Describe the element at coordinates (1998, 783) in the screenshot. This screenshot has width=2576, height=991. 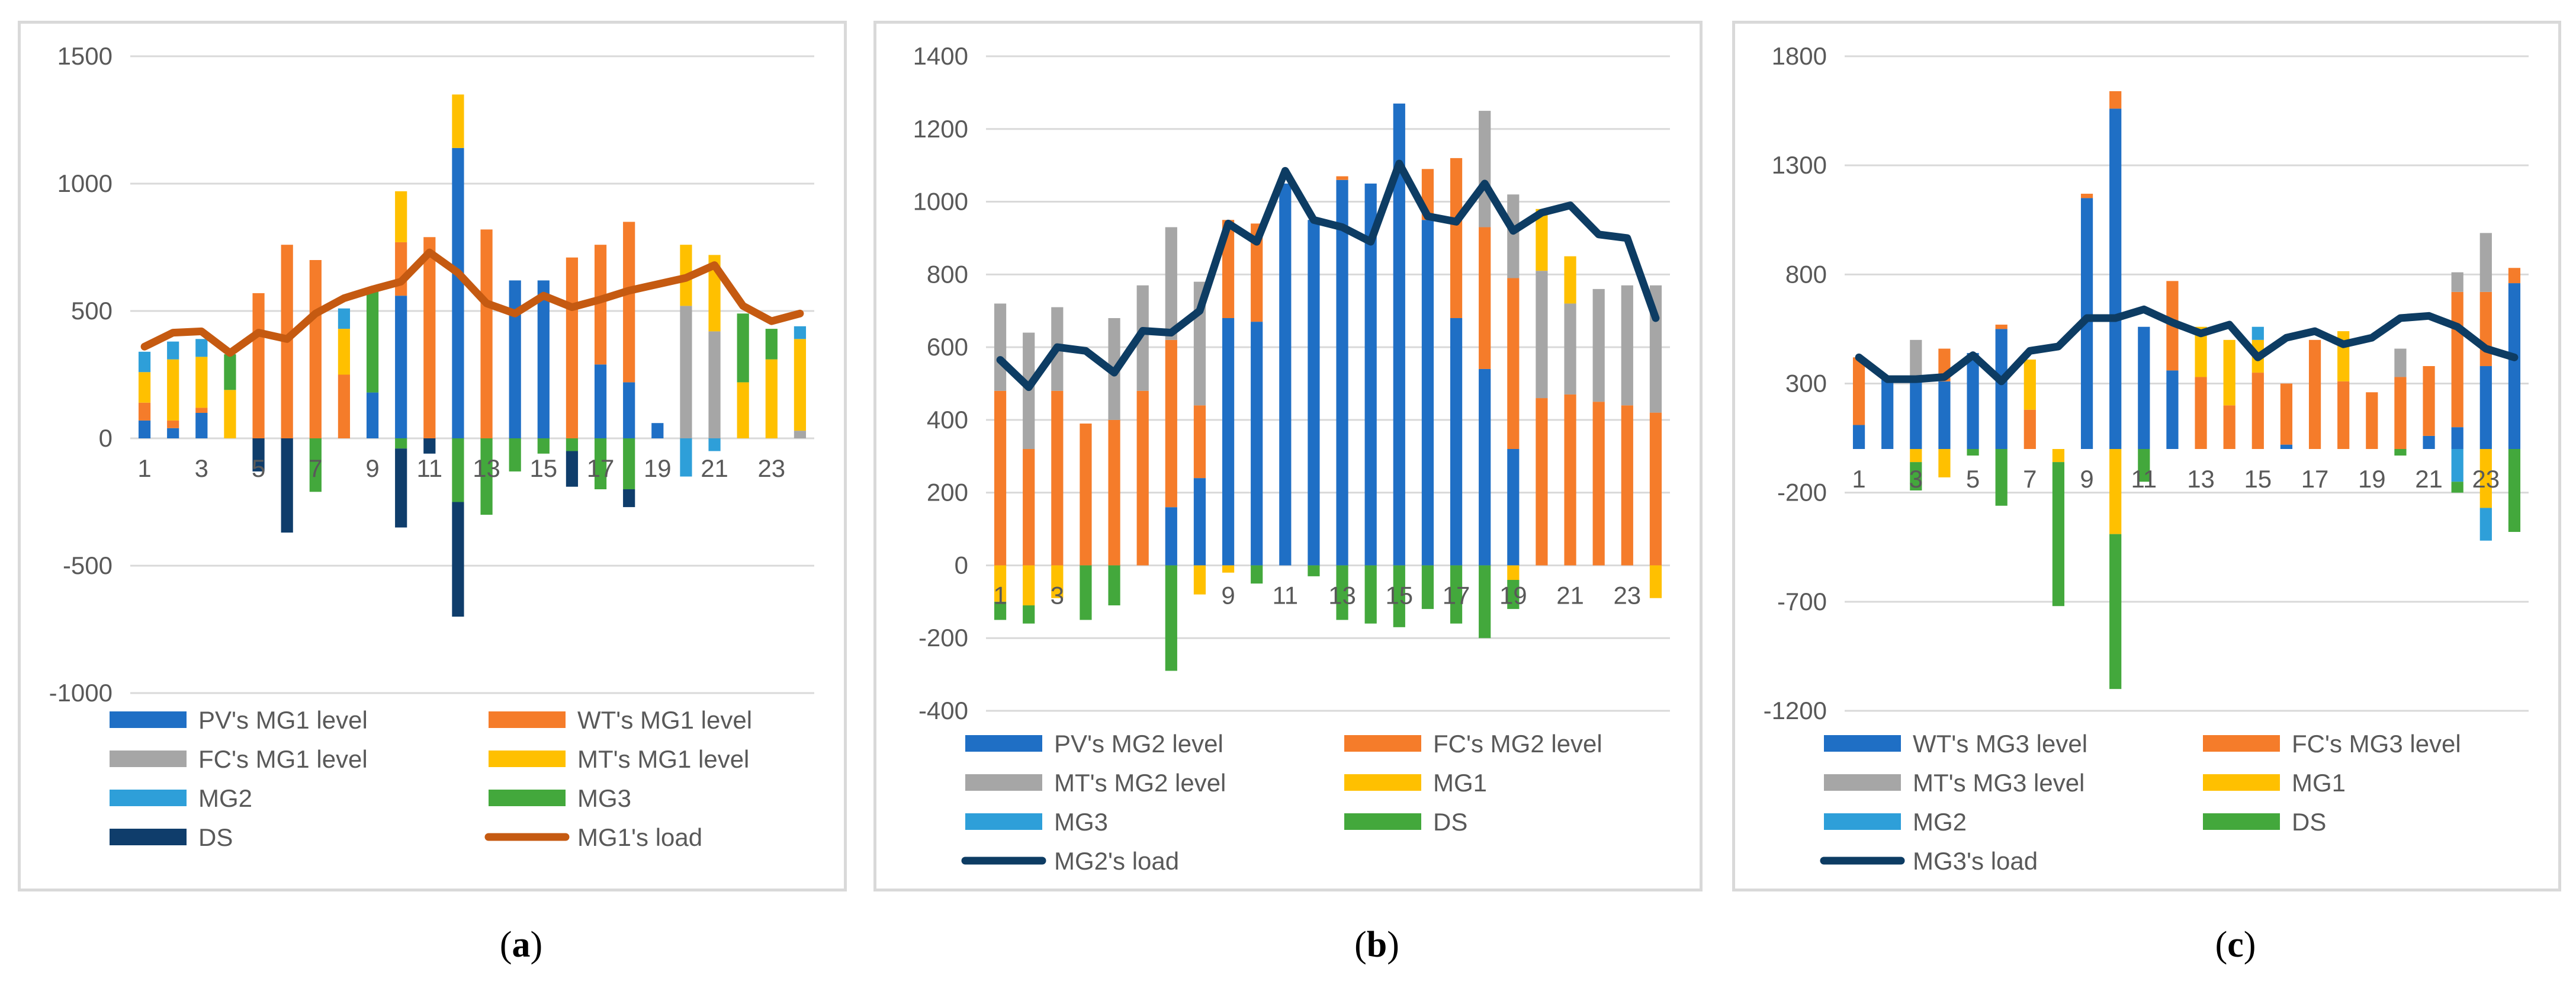
I see `legend-label: MT's MG3 level` at that location.